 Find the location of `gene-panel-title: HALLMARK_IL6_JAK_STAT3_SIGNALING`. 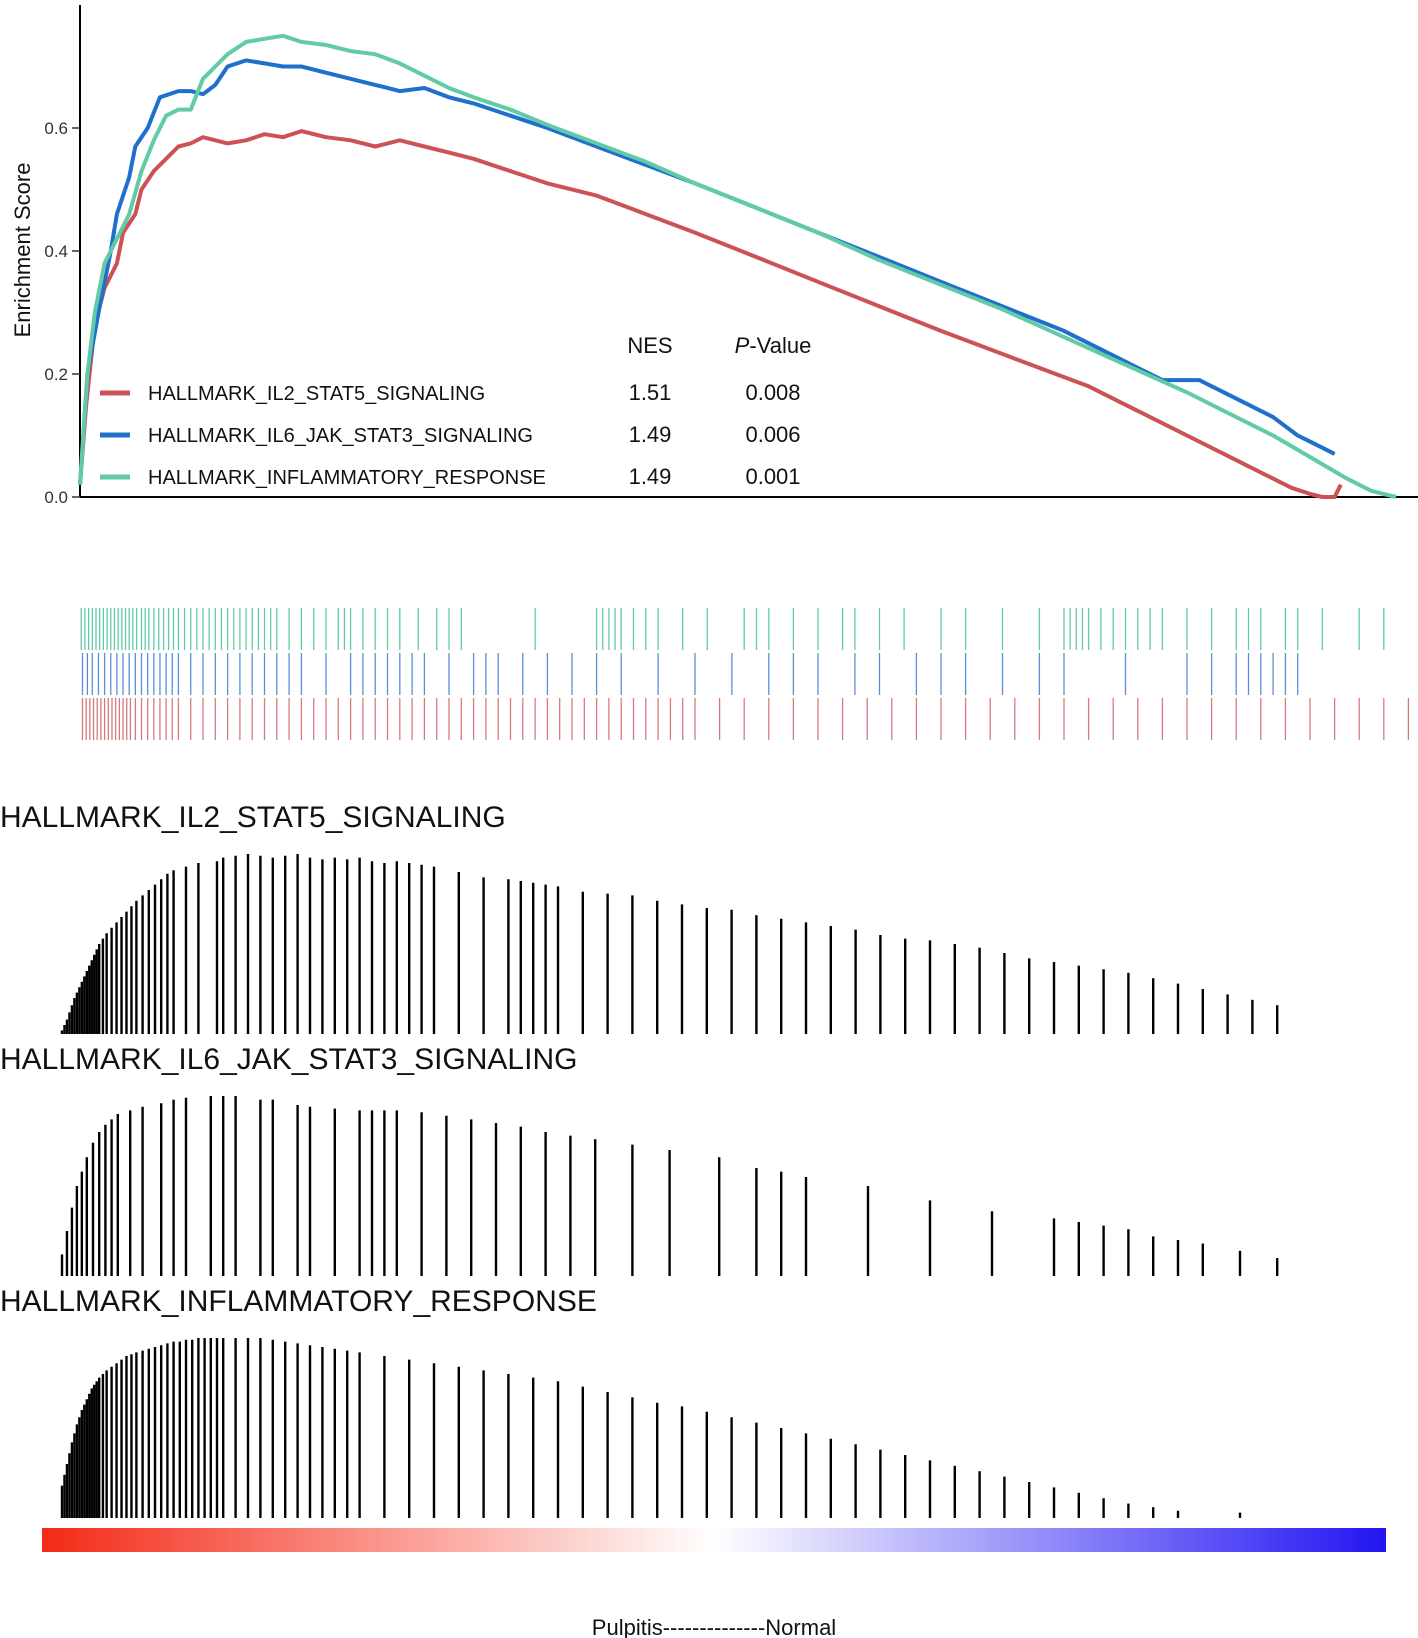

gene-panel-title: HALLMARK_IL6_JAK_STAT3_SIGNALING is located at coordinates (288, 1059).